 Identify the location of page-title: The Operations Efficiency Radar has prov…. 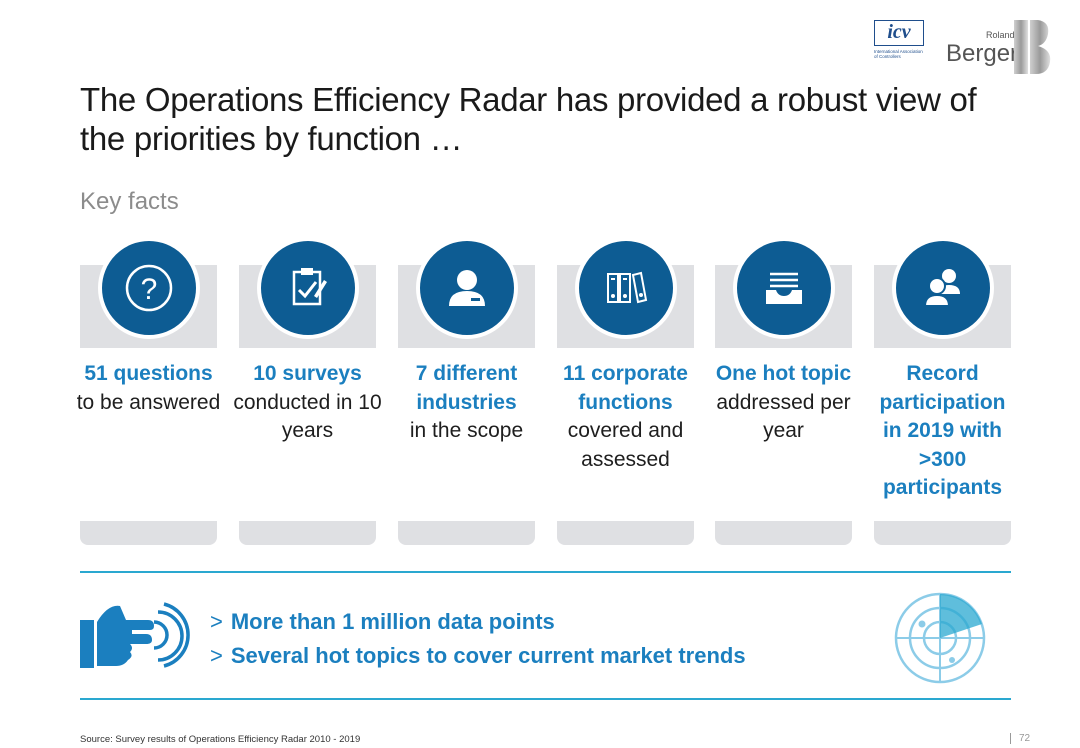
(528, 119).